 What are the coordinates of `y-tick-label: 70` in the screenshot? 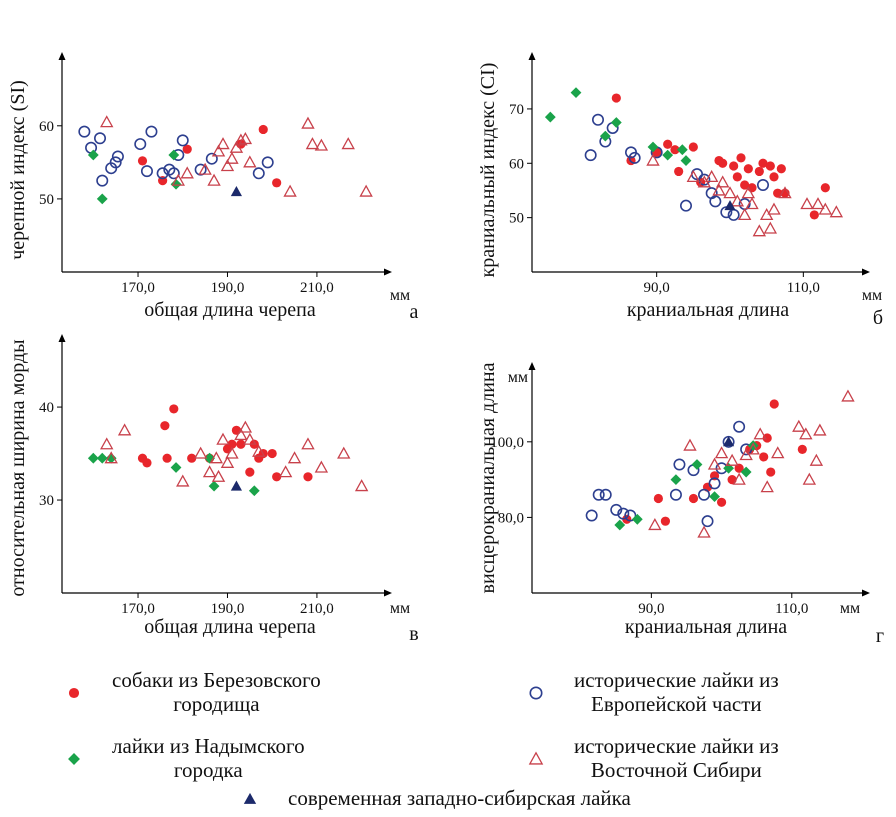 It's located at (516, 110).